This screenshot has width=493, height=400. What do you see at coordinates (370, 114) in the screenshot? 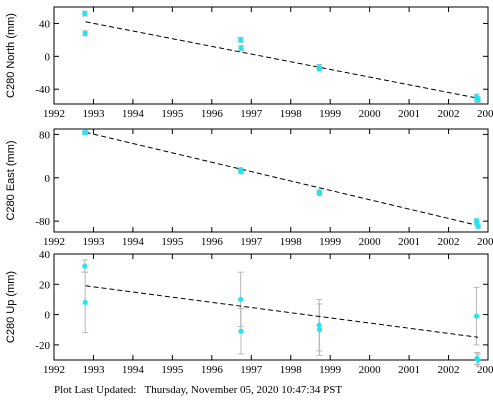
I see `north-x-tick-label: 2000` at bounding box center [370, 114].